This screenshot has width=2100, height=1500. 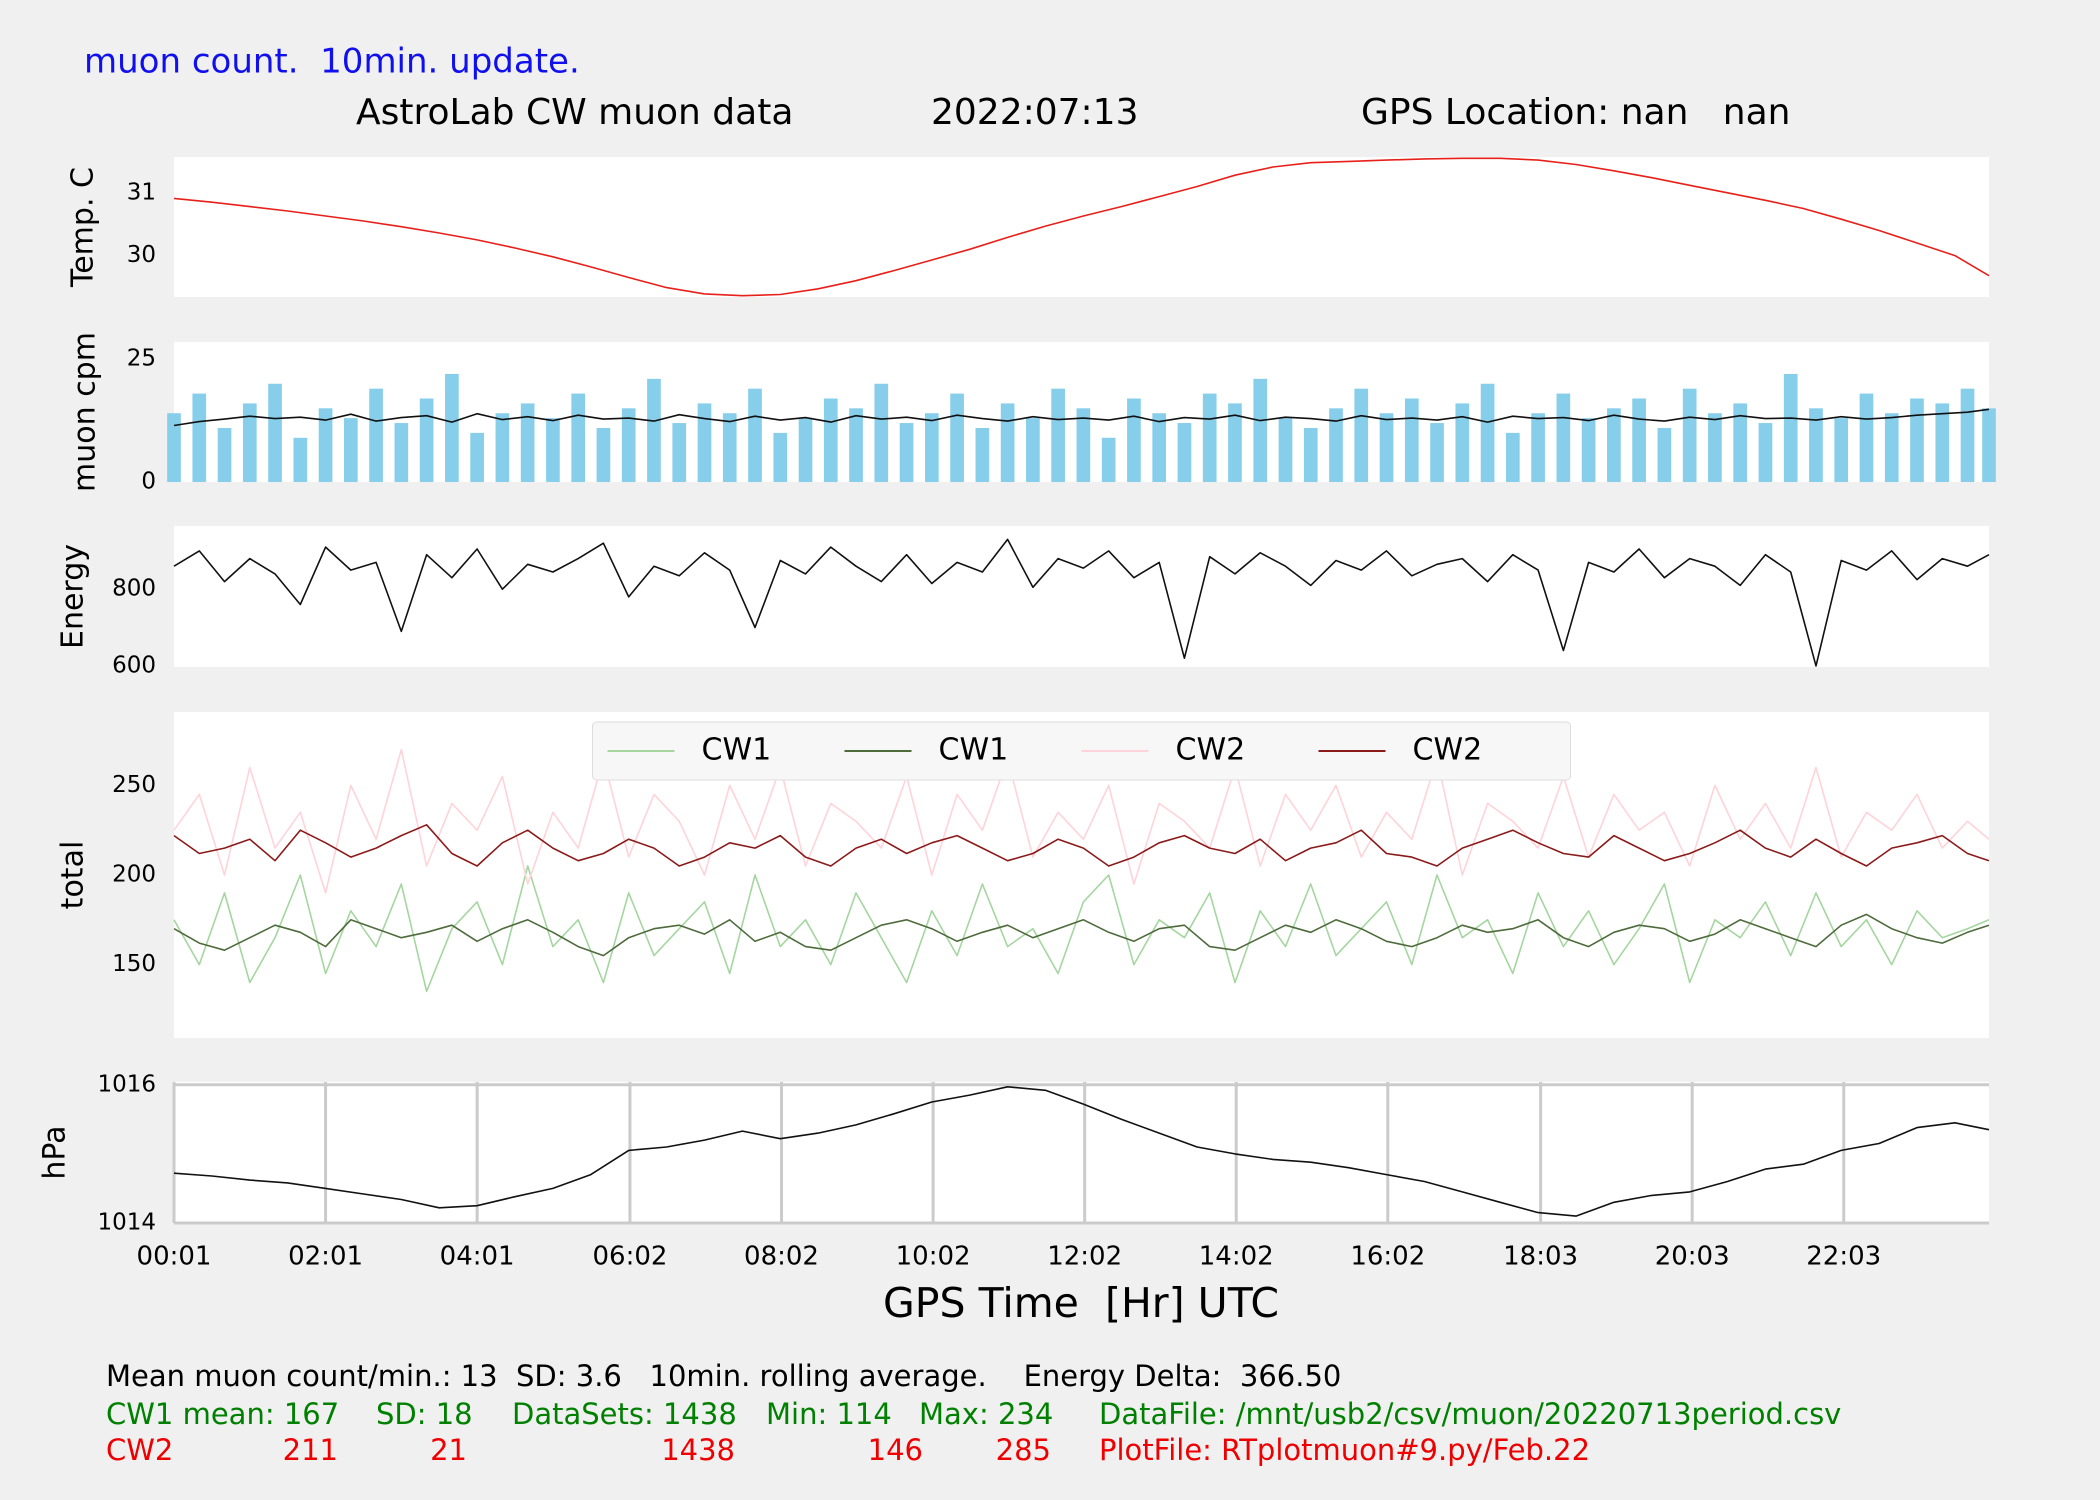 What do you see at coordinates (895, 1450) in the screenshot?
I see `footer-cell: 146` at bounding box center [895, 1450].